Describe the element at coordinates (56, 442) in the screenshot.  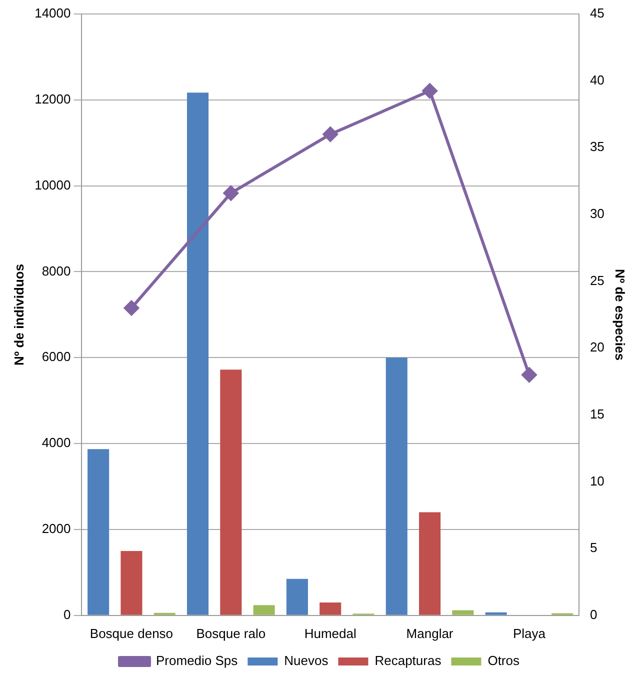
I see `y-tick-label: 4000` at that location.